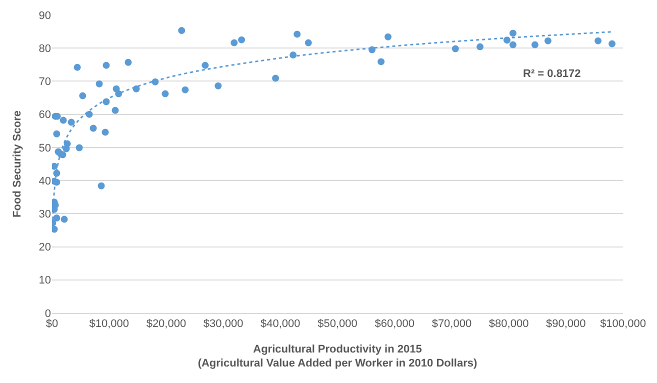 The height and width of the screenshot is (383, 657). Describe the element at coordinates (47, 314) in the screenshot. I see `y-tick-label: 0` at that location.